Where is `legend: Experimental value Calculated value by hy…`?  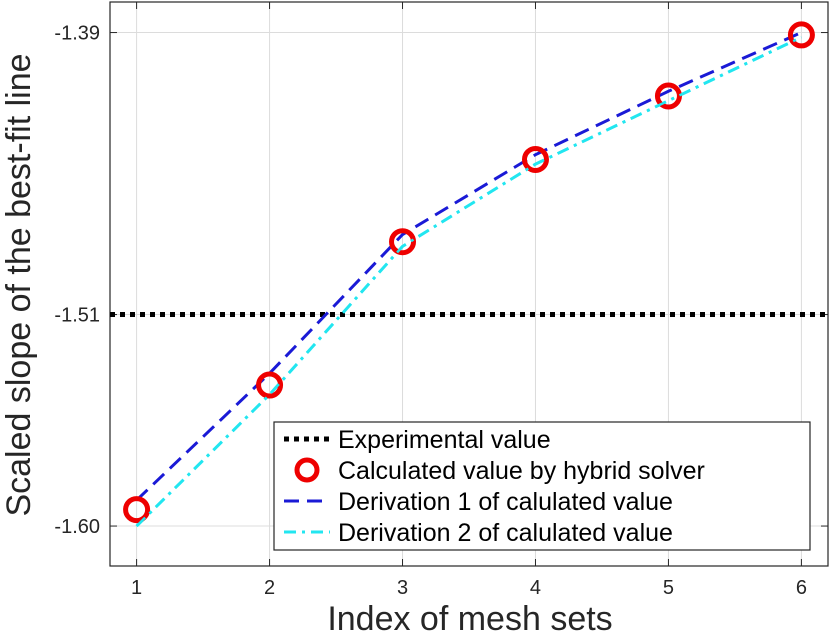 legend: Experimental value Calculated value by hy… is located at coordinates (542, 486).